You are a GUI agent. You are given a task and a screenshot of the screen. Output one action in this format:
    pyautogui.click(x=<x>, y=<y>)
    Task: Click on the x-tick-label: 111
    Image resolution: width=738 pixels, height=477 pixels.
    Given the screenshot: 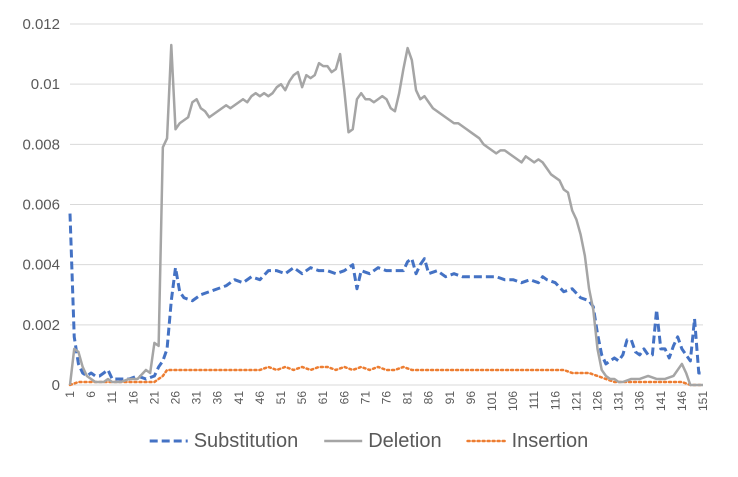 What is the action you would take?
    pyautogui.click(x=534, y=400)
    